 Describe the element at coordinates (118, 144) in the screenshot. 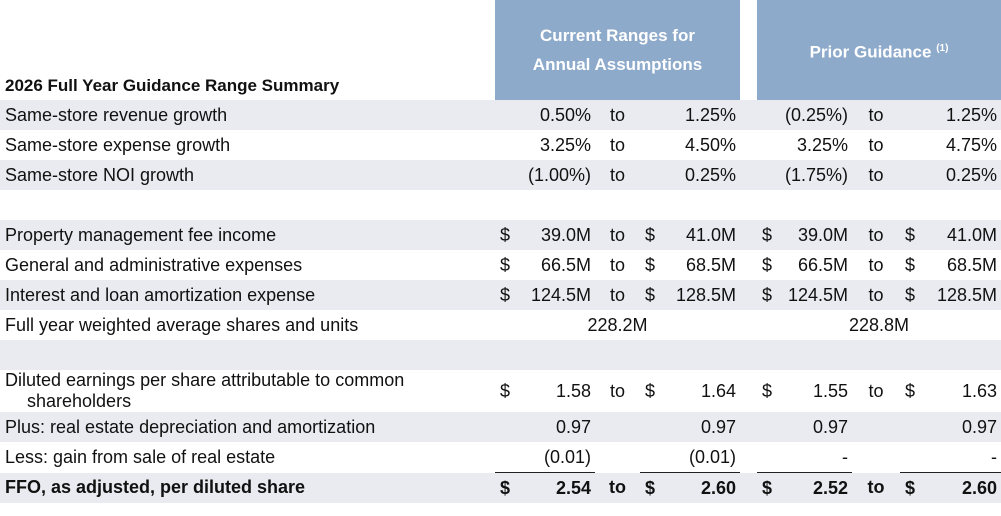

I see `row-label: Same-store expense growth` at that location.